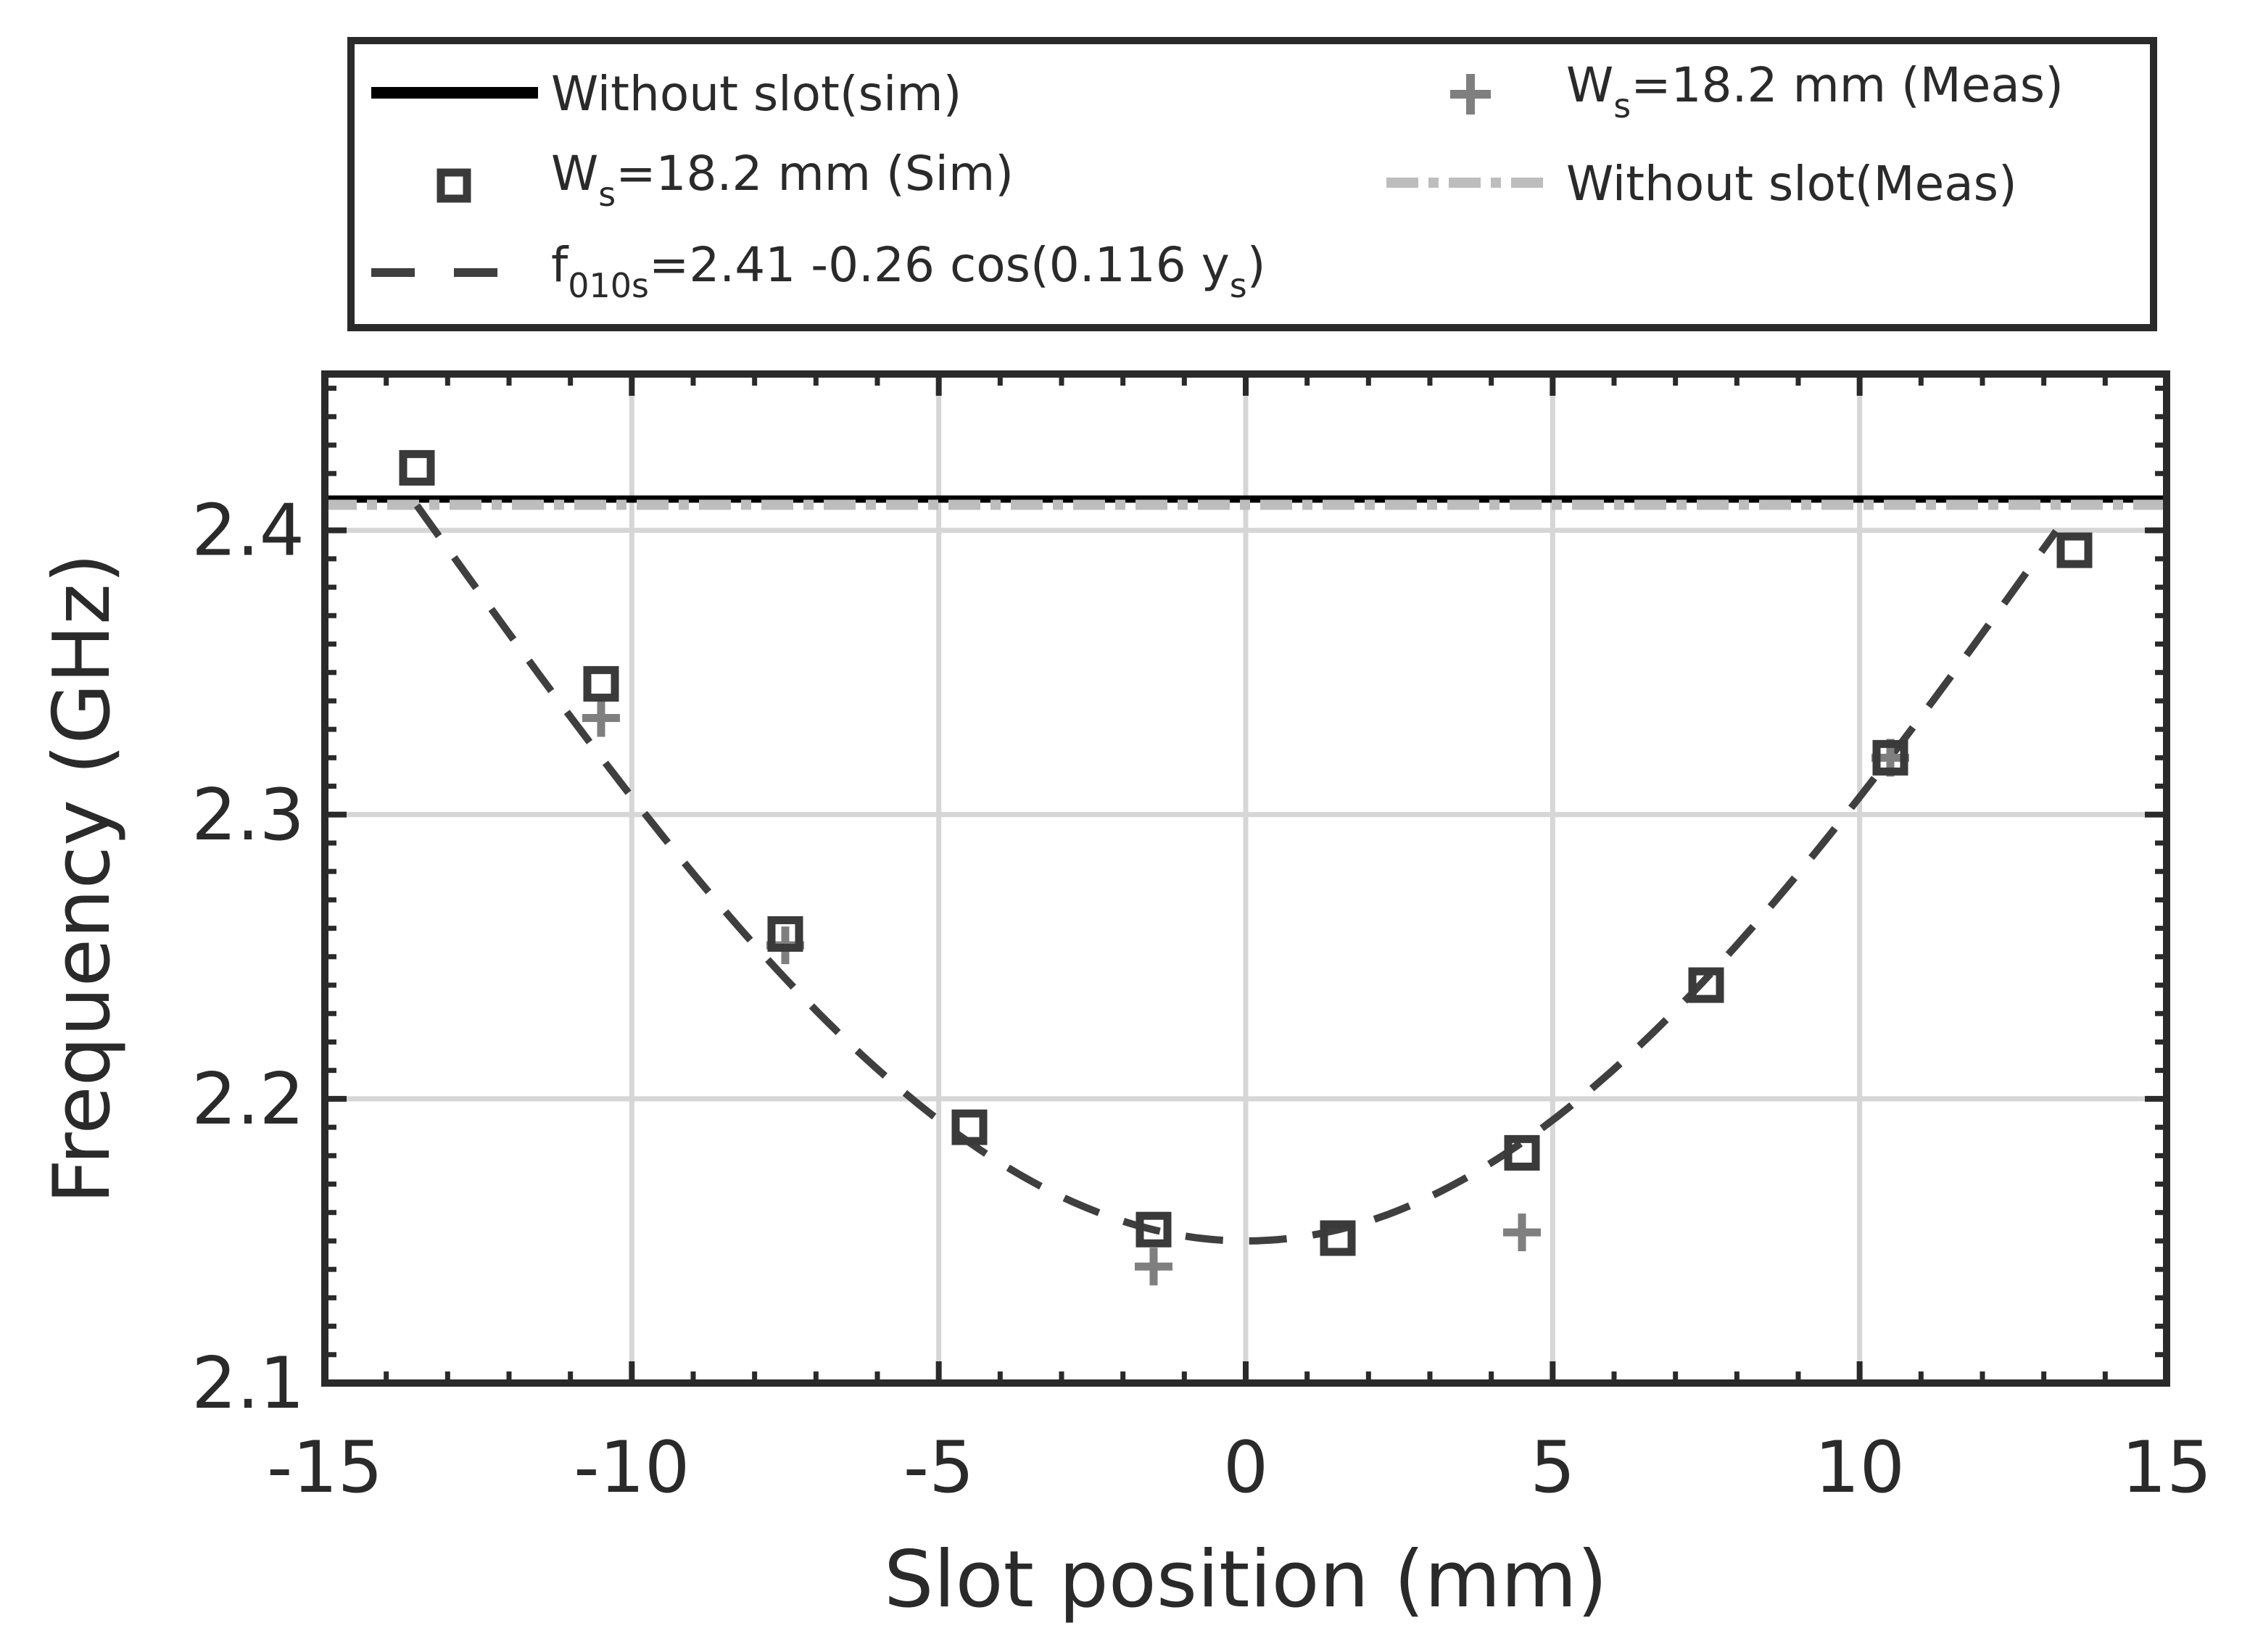 This screenshot has height=1652, width=2242. What do you see at coordinates (454, 185) in the screenshot?
I see `legend-swatch-sim-square` at bounding box center [454, 185].